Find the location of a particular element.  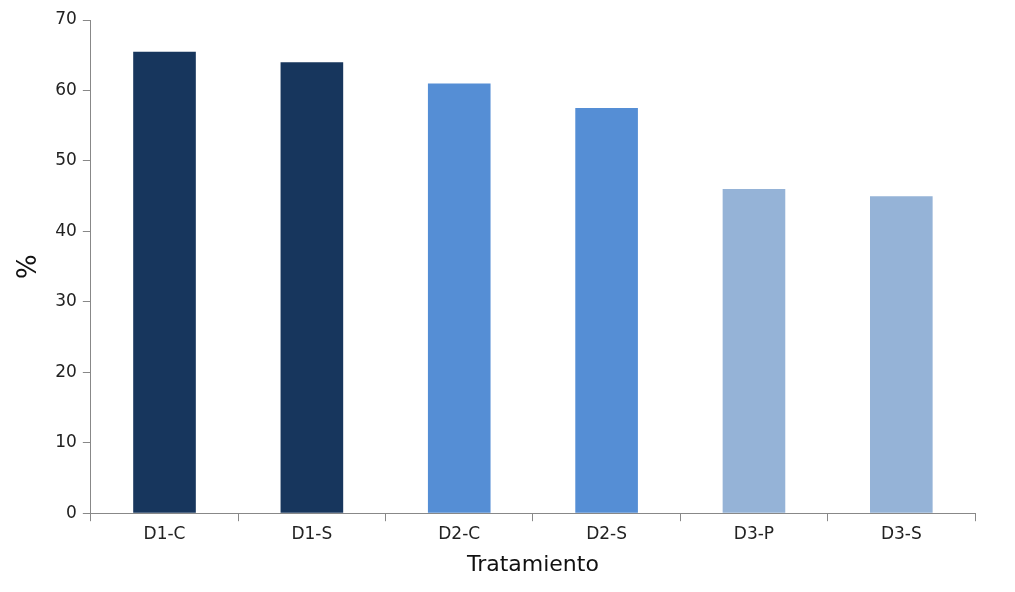

y-tick-label: 50 is located at coordinates (66, 159).